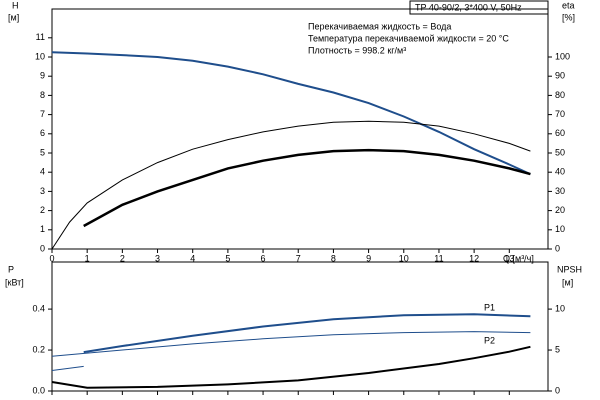 The height and width of the screenshot is (400, 600). I want to click on y2-tick-label: 80, so click(560, 95).